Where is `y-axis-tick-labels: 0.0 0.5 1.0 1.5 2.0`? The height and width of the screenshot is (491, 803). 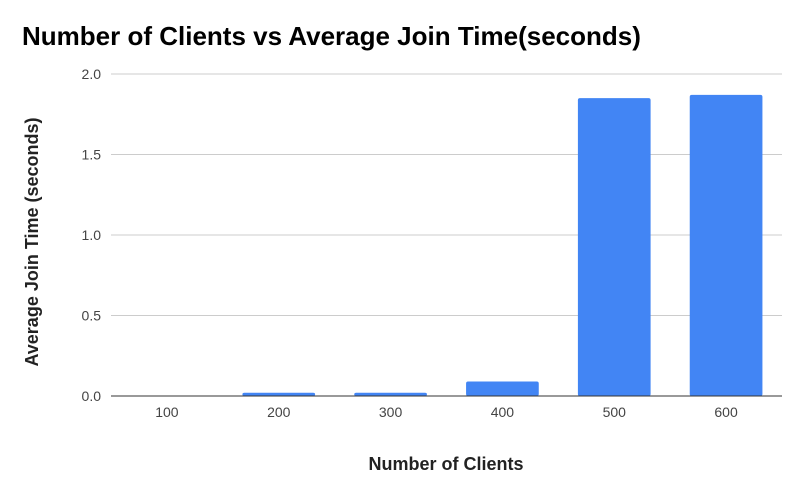
y-axis-tick-labels: 0.0 0.5 1.0 1.5 2.0 is located at coordinates (92, 235).